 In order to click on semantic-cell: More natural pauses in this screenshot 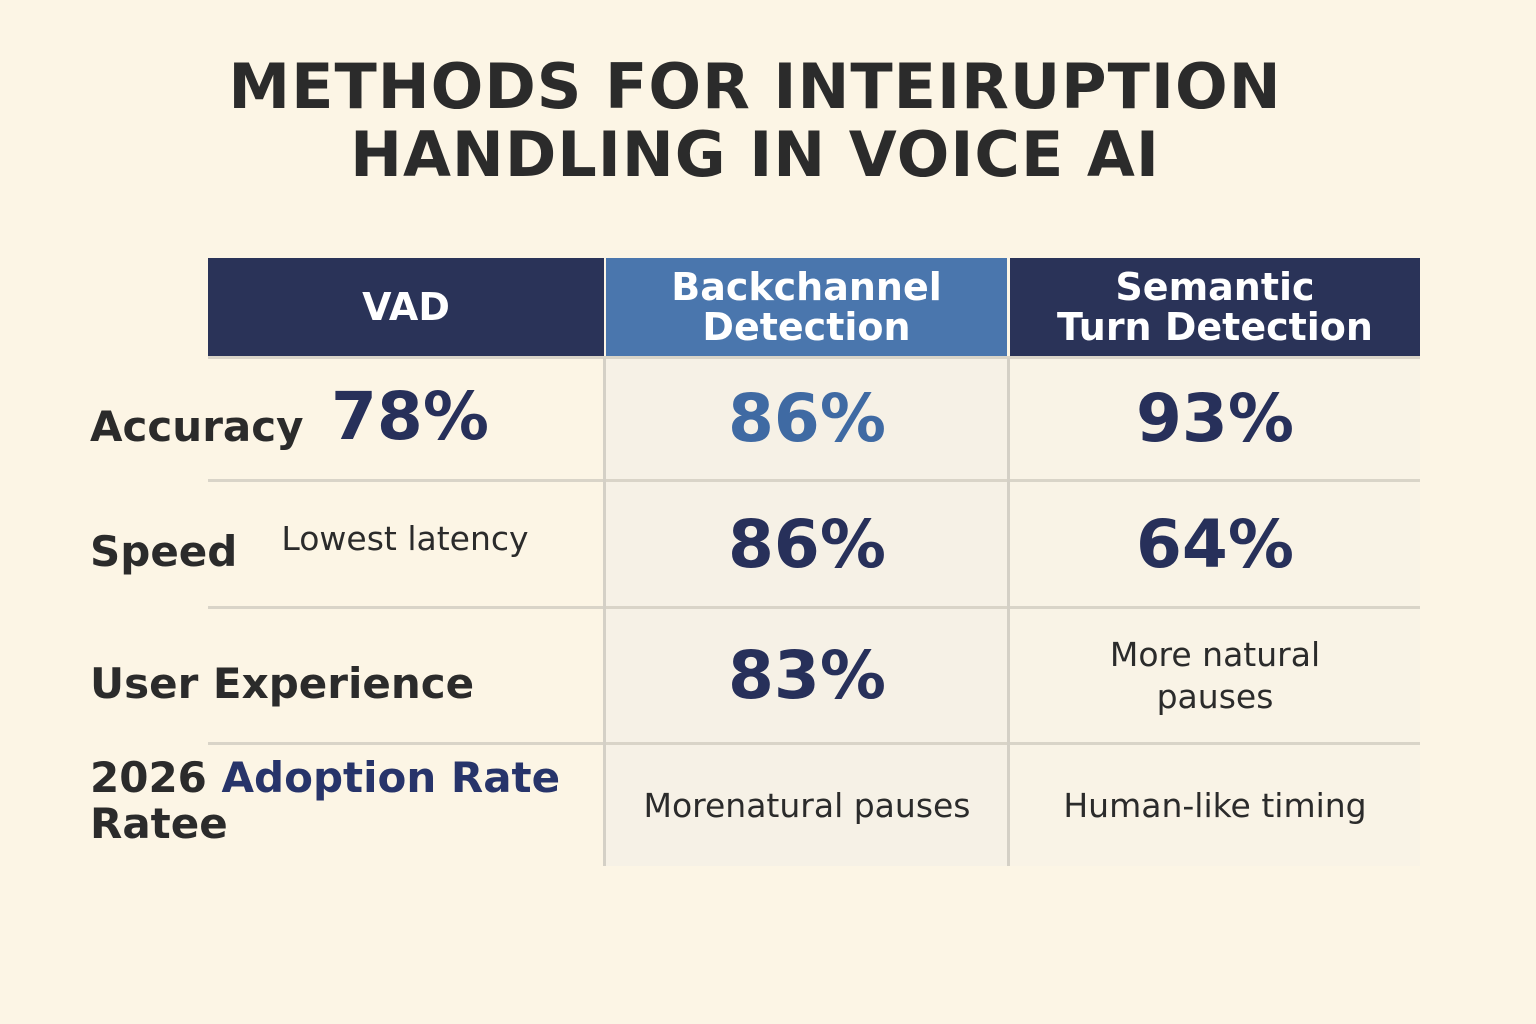, I will do `click(1215, 675)`.